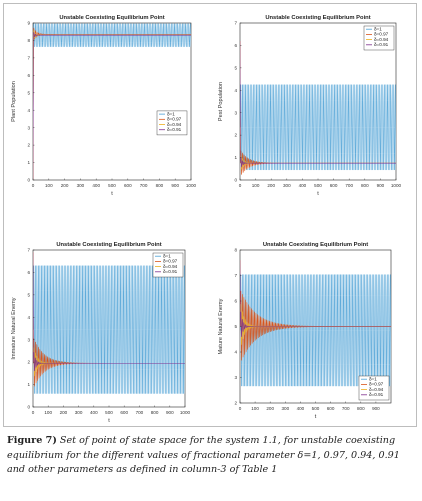  Describe the element at coordinates (32, 440) in the screenshot. I see `figure-label: Figure 7)` at that location.